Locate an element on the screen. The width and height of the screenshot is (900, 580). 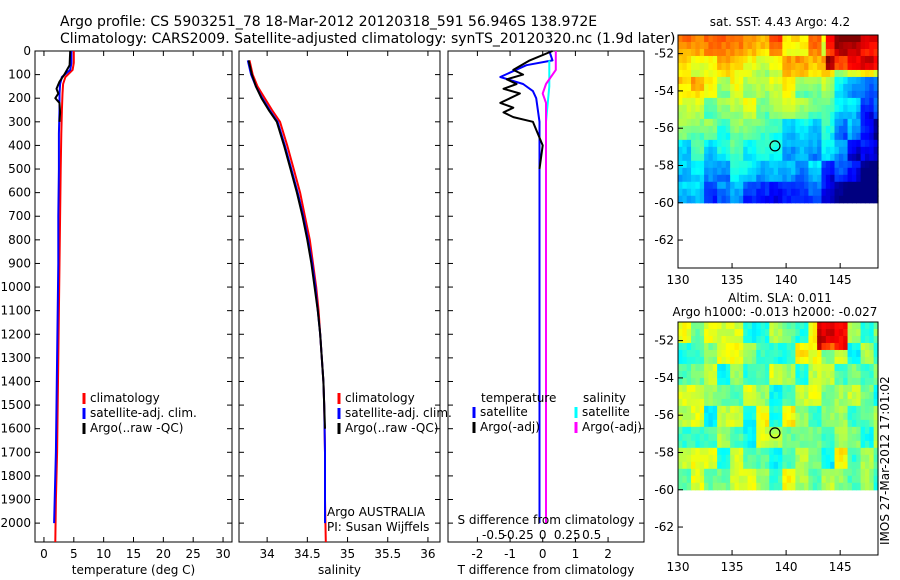
y-tick-label: -62 is located at coordinates (664, 240).